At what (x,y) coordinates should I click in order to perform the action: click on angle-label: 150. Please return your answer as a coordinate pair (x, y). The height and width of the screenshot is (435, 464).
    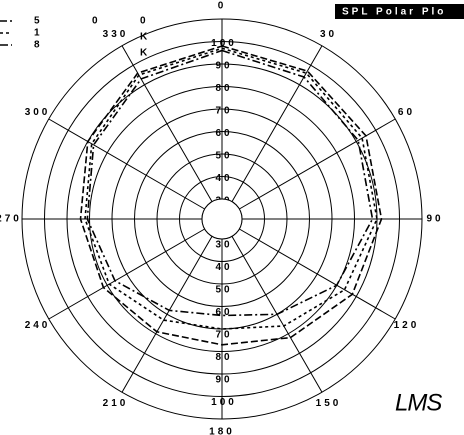
    Looking at the image, I should click on (329, 403).